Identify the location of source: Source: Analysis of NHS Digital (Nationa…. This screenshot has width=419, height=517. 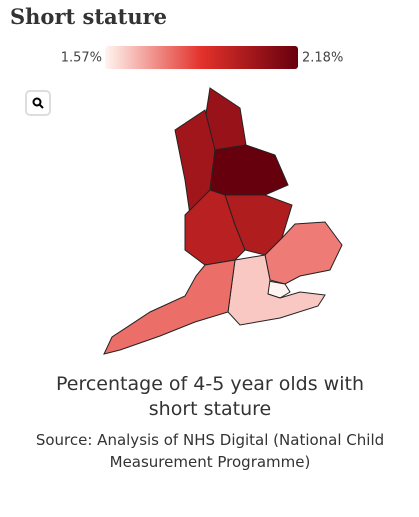
(210, 451).